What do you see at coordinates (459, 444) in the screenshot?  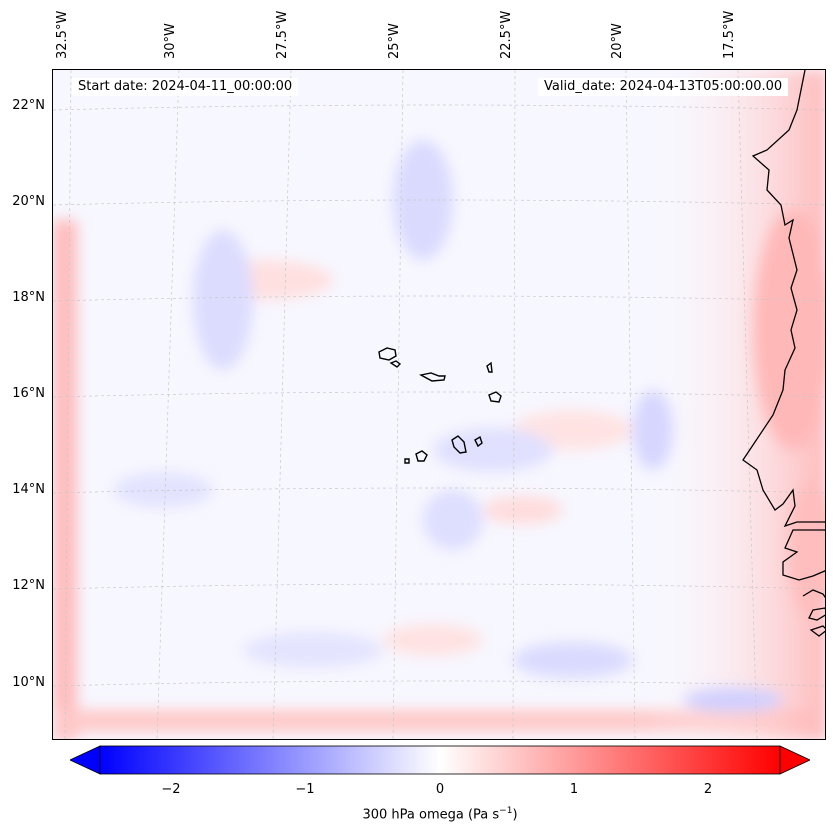 I see `island-santiago` at bounding box center [459, 444].